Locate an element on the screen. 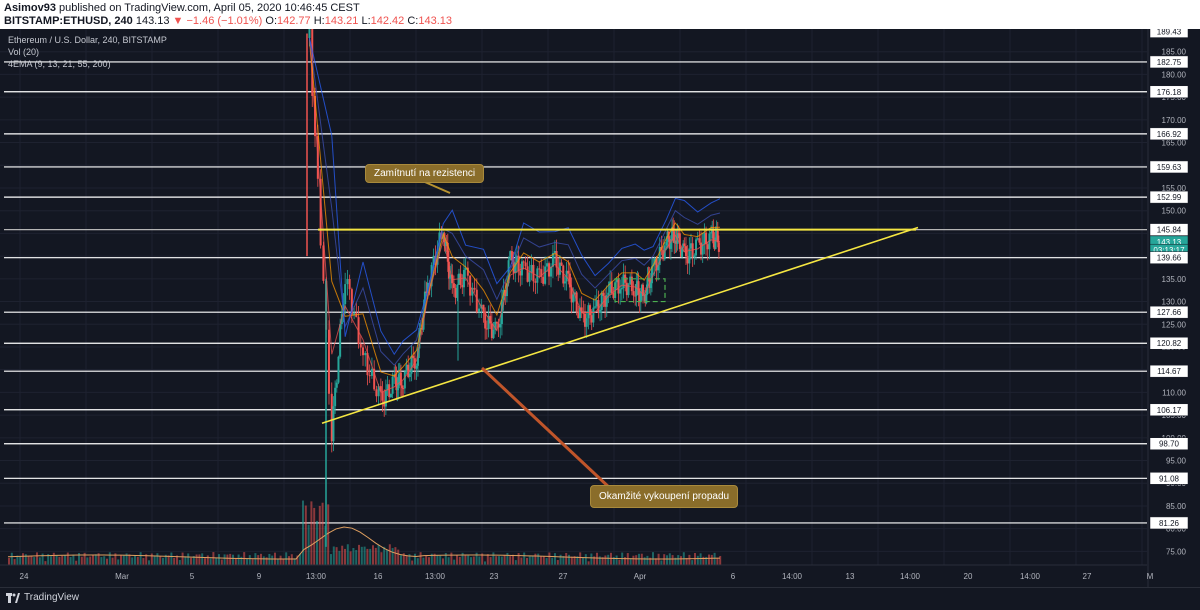 The width and height of the screenshot is (1200, 610). price-badge-label: 145.84 is located at coordinates (1169, 230).